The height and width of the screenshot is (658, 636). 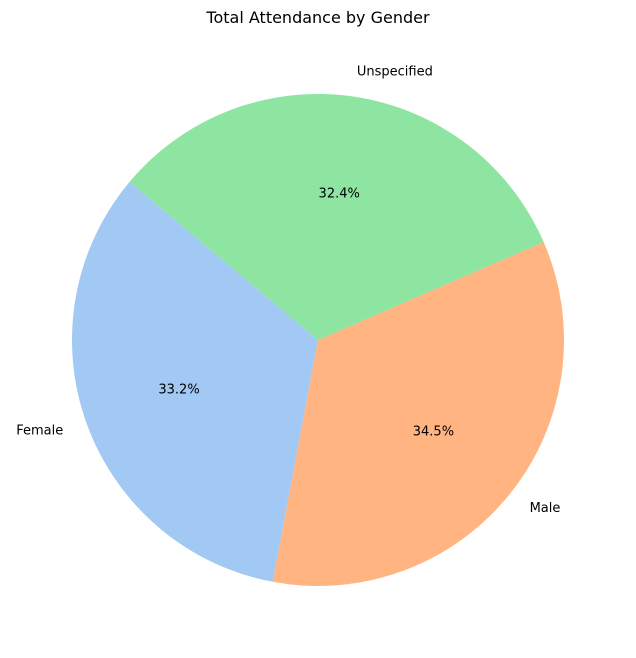 I want to click on slice-category-label: Unspecified, so click(x=395, y=72).